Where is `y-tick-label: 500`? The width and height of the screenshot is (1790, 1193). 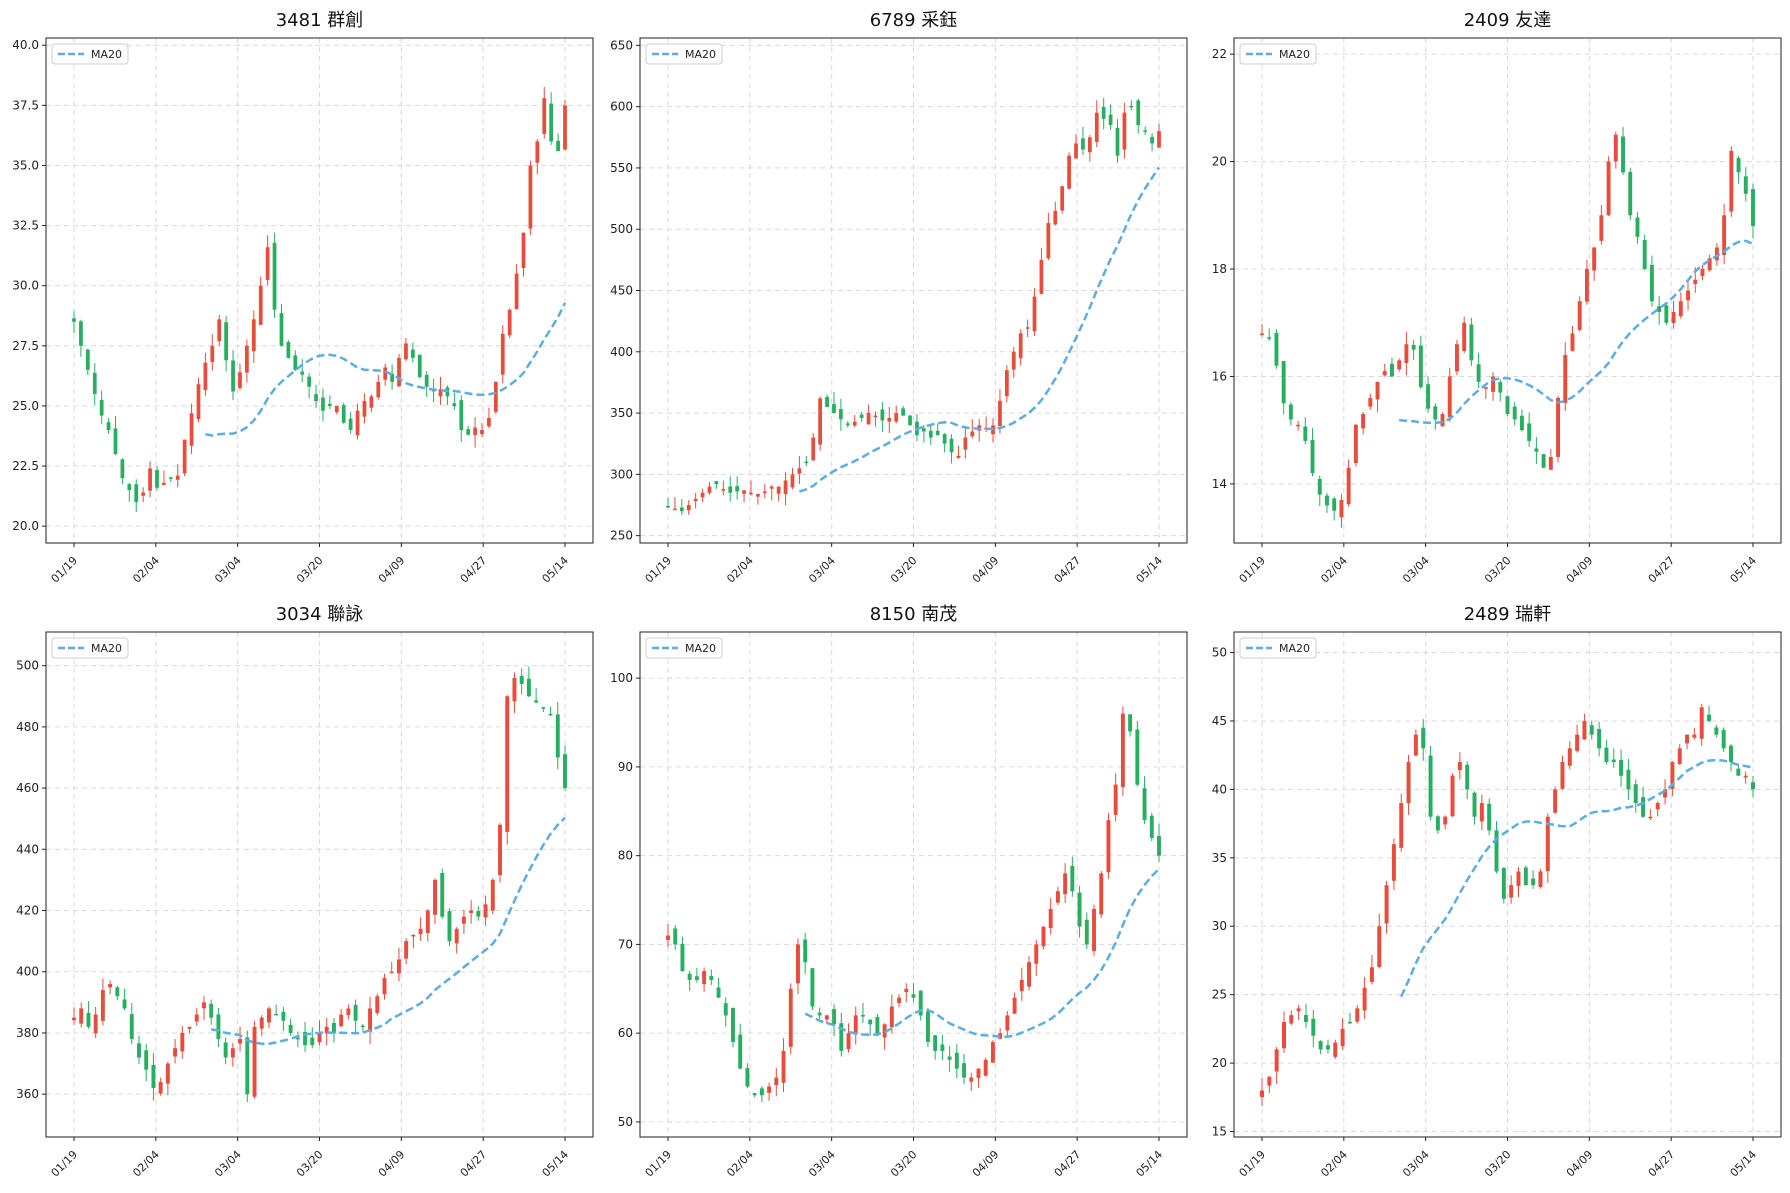
y-tick-label: 500 is located at coordinates (27, 666).